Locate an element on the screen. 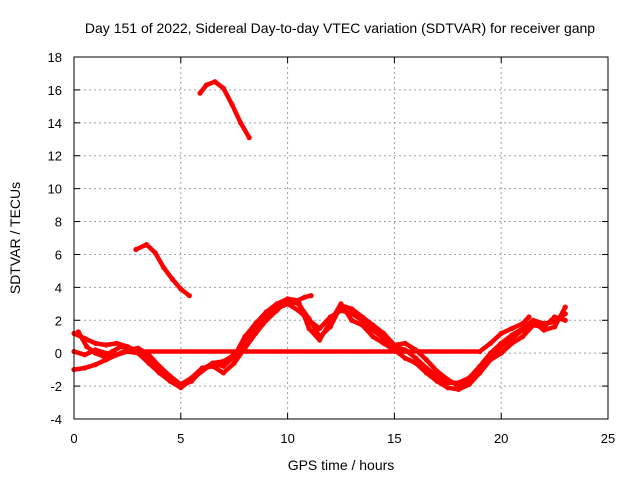 The width and height of the screenshot is (640, 480). y-tick-label: 4 is located at coordinates (58, 287).